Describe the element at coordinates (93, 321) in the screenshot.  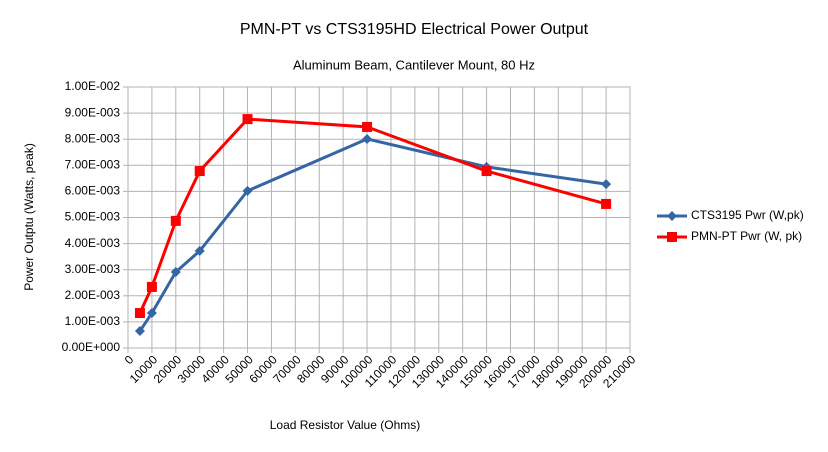
I see `y-tick-label: 1.00E-003` at that location.